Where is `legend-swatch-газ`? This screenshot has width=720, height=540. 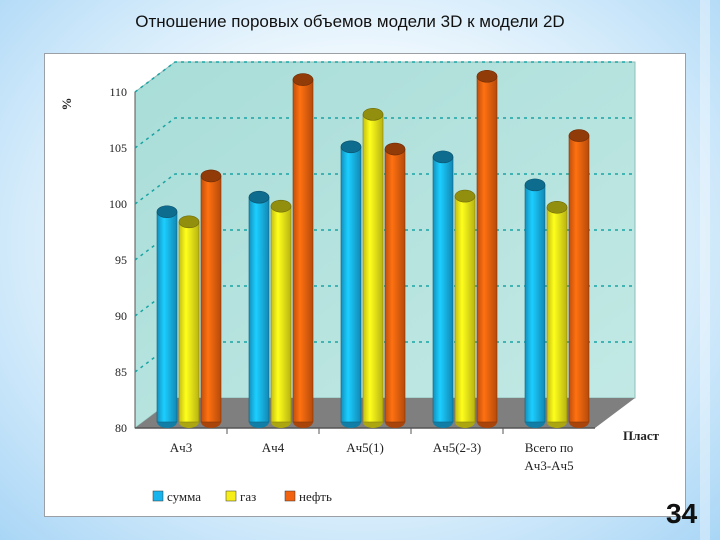 legend-swatch-газ is located at coordinates (231, 496).